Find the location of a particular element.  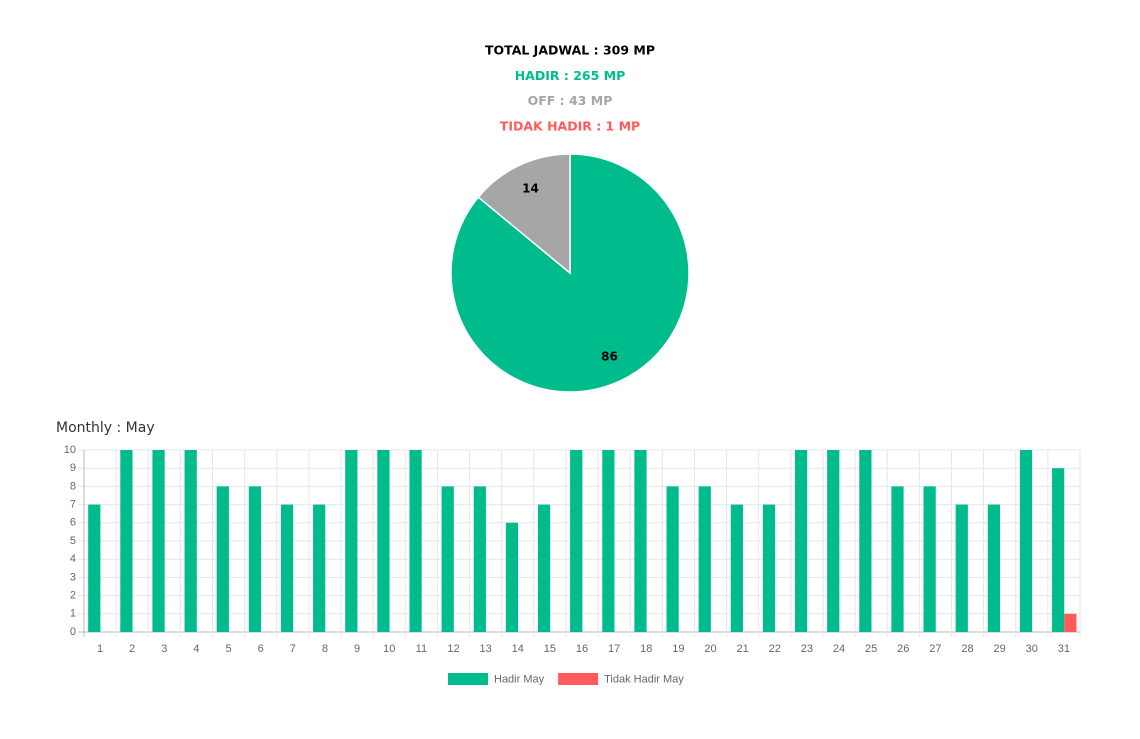

y-tick-label: 10 is located at coordinates (70, 450).